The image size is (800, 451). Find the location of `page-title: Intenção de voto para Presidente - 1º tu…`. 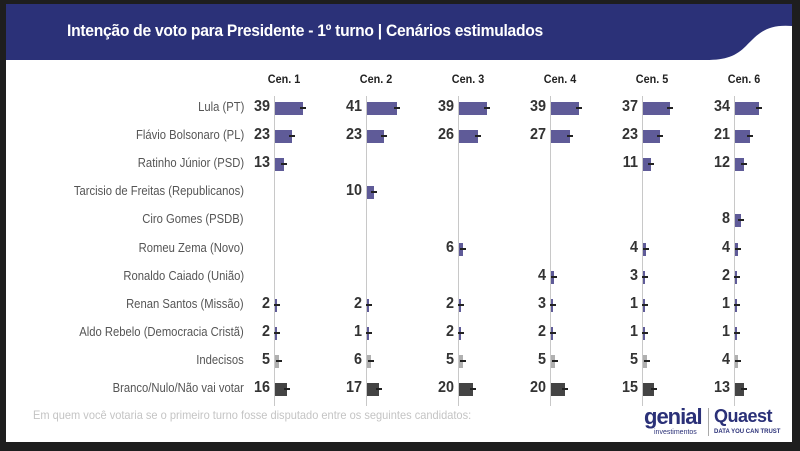

page-title: Intenção de voto para Presidente - 1º tu… is located at coordinates (305, 30).